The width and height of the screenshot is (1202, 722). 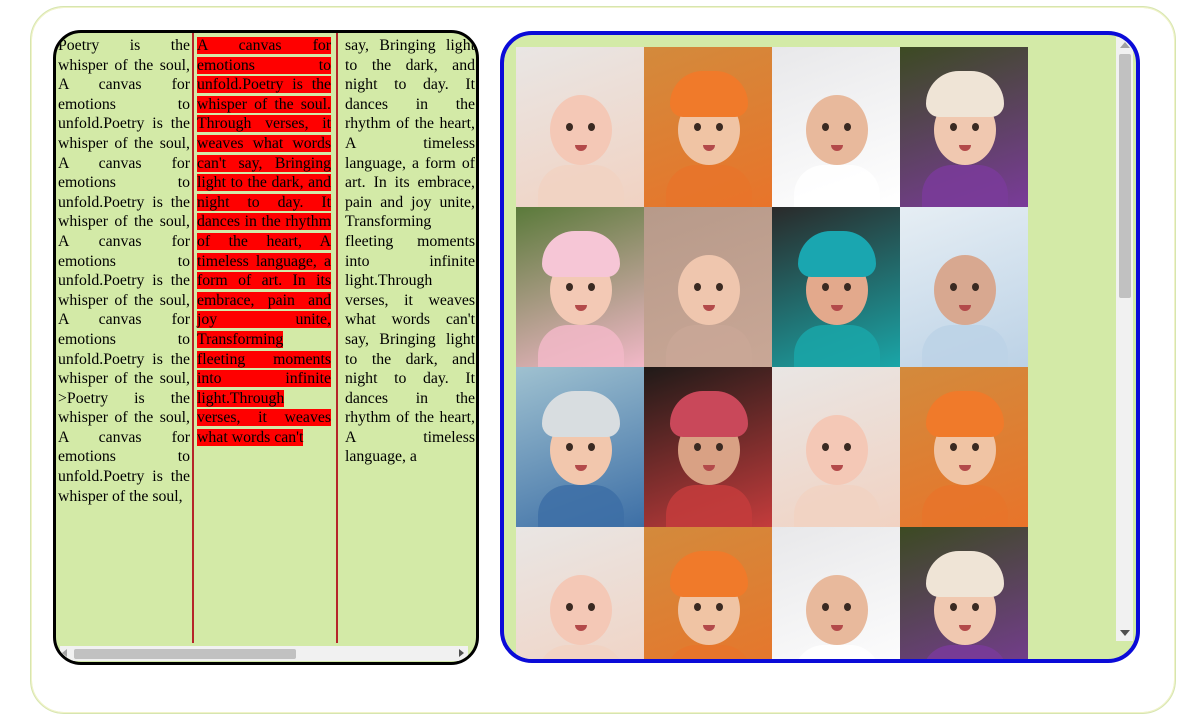 What do you see at coordinates (1125, 176) in the screenshot?
I see `vertical-scrollbar-thumb` at bounding box center [1125, 176].